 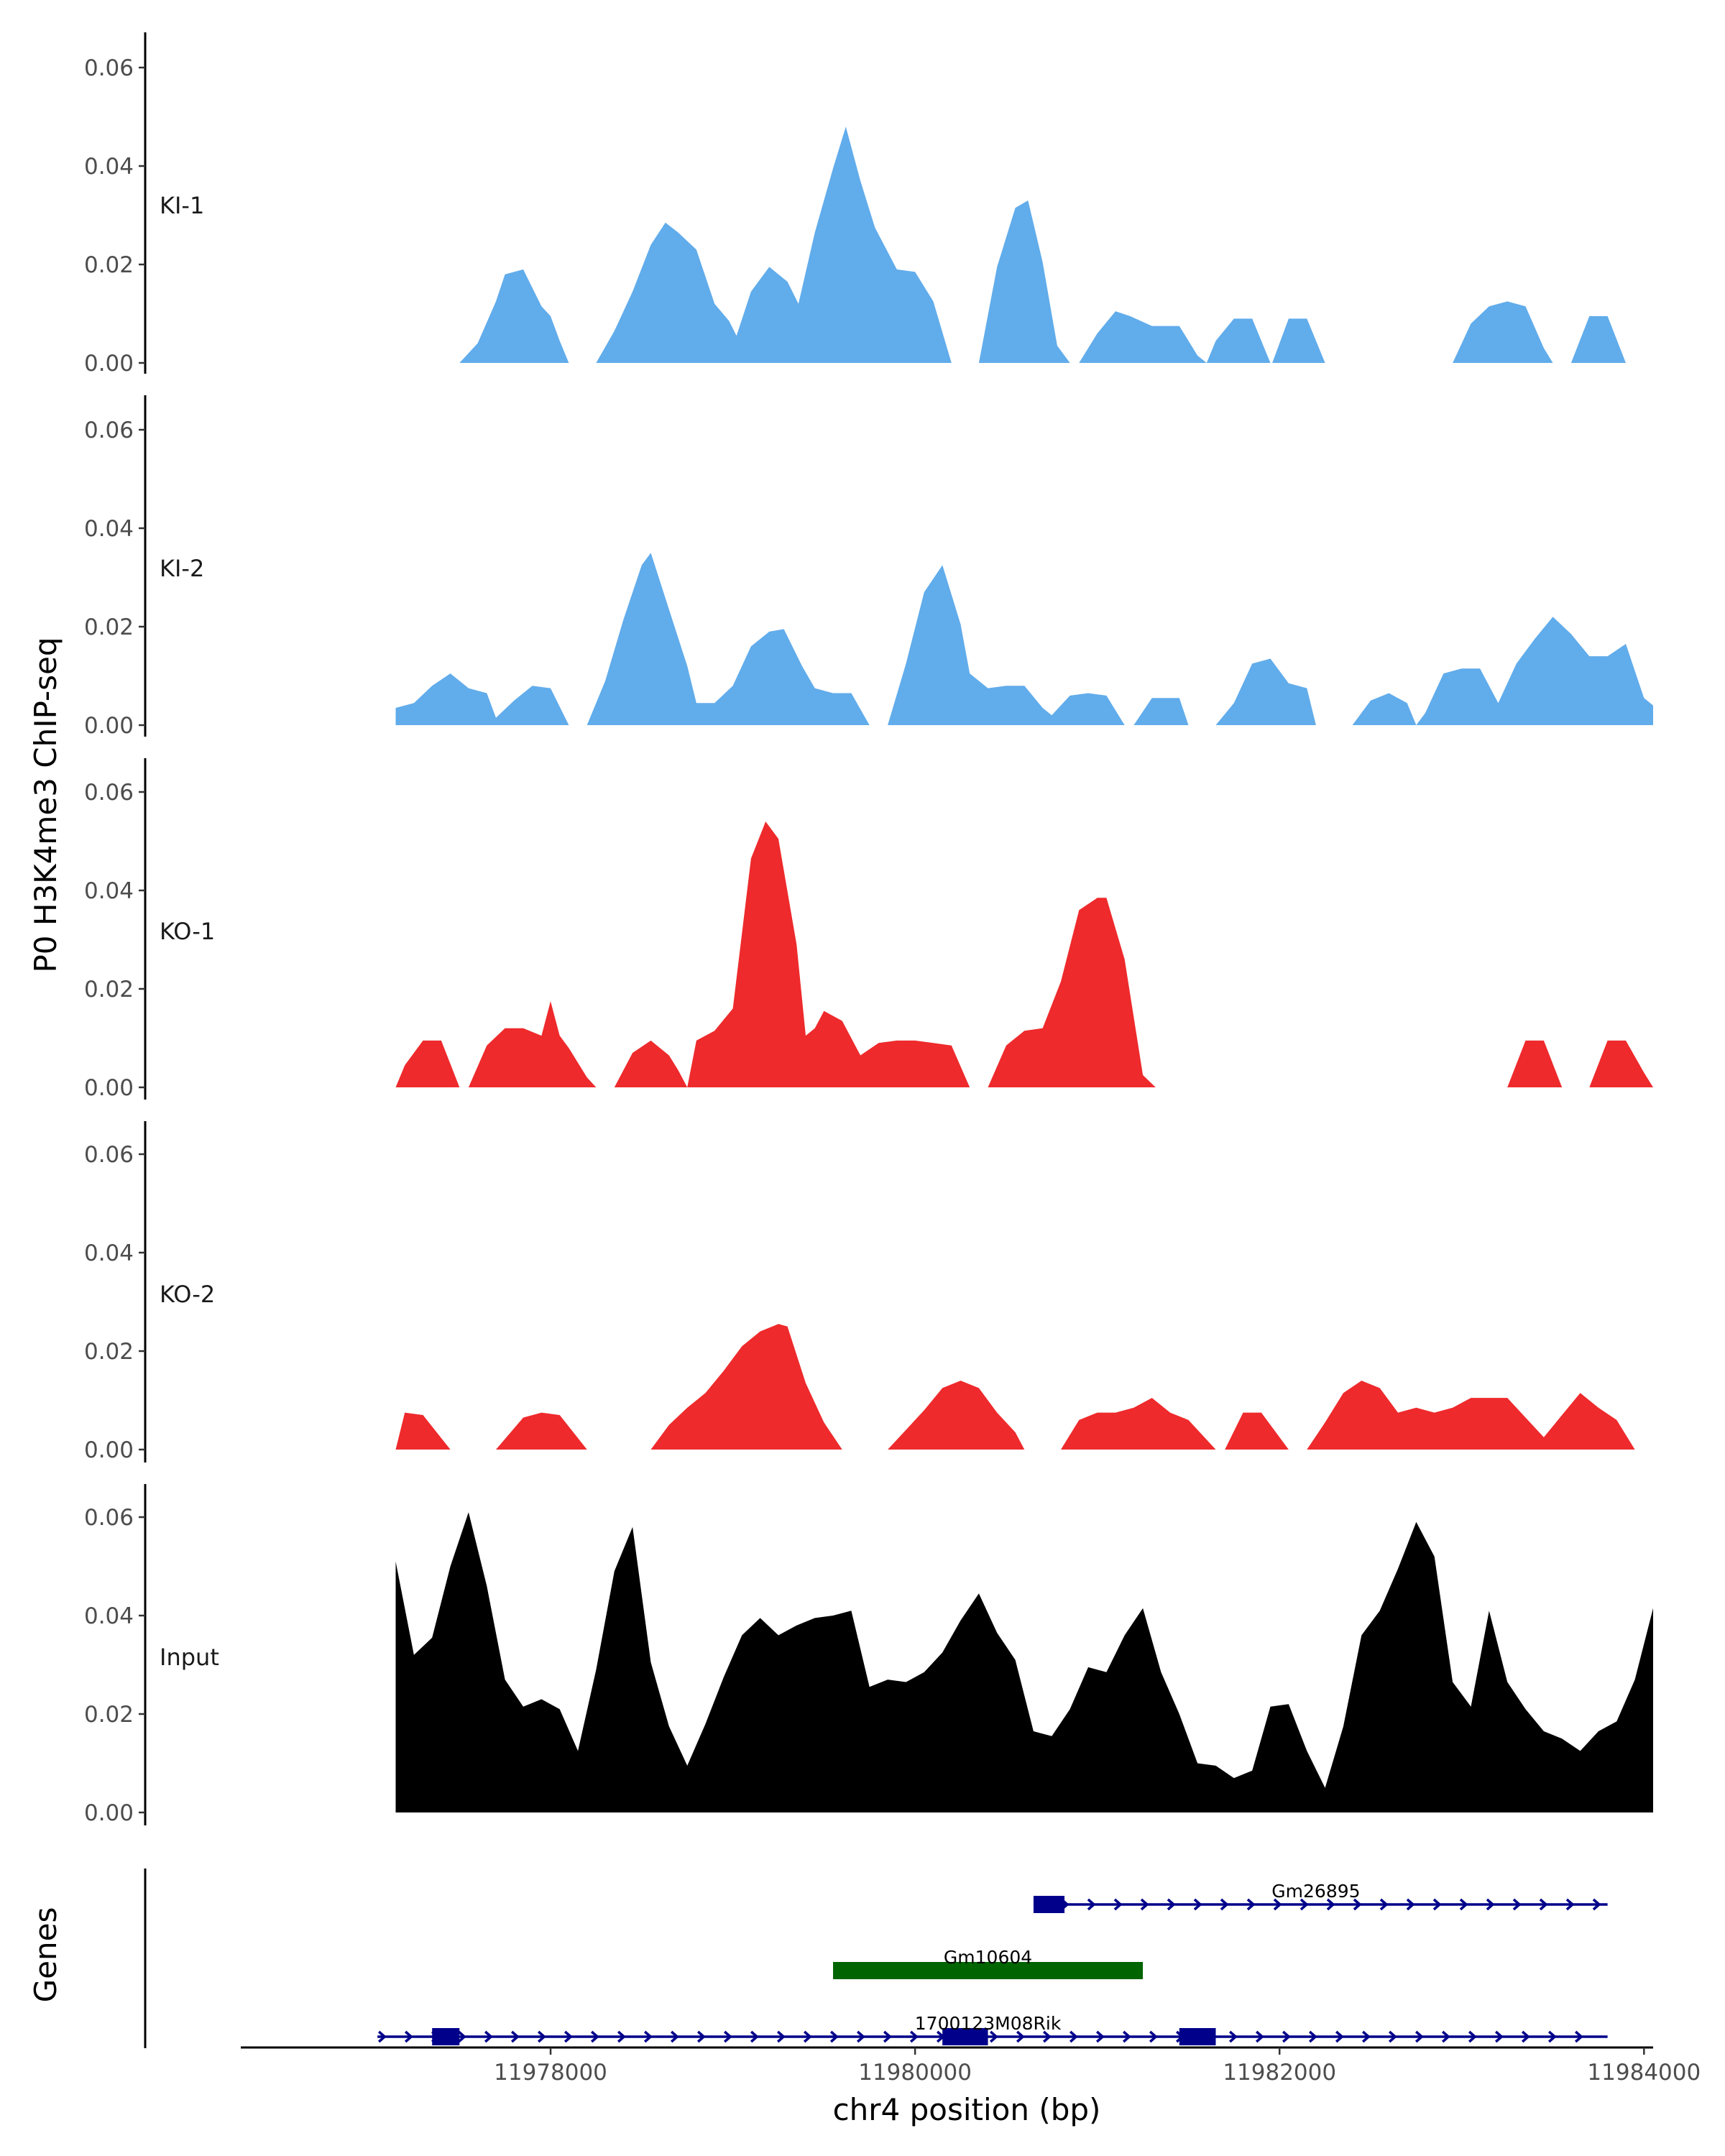 What do you see at coordinates (988, 1971) in the screenshot?
I see `gene-body` at bounding box center [988, 1971].